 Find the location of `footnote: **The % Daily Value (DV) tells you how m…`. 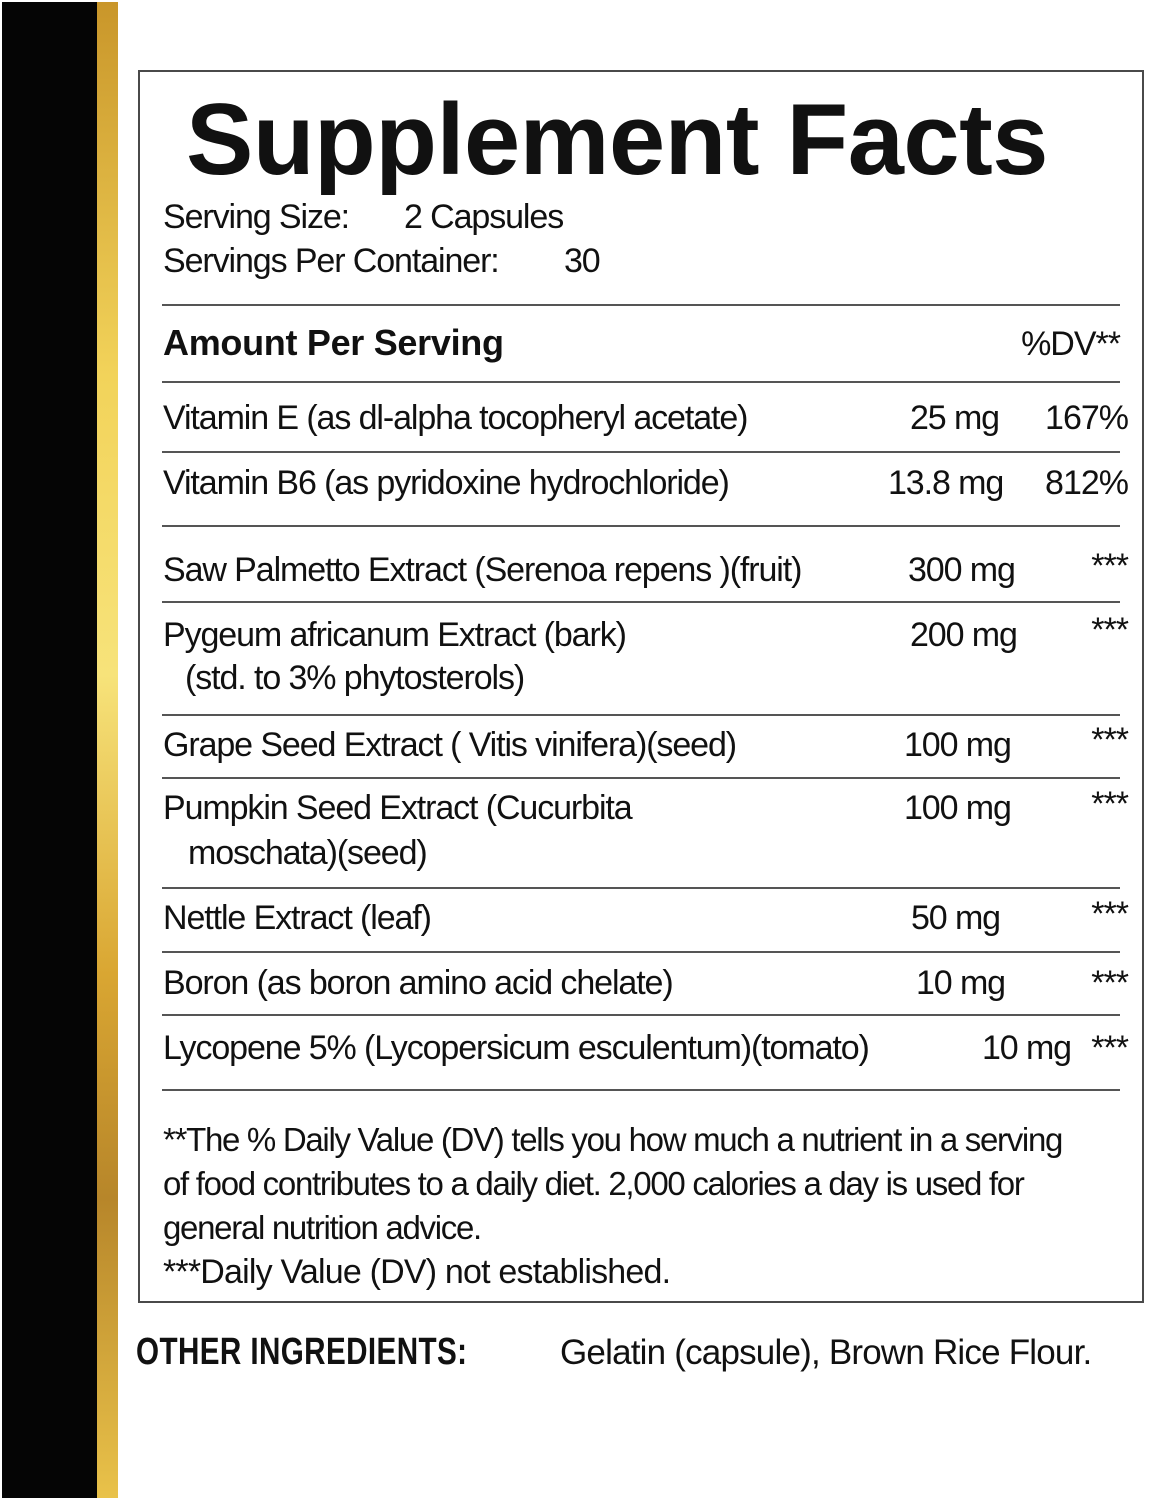

footnote: **The % Daily Value (DV) tells you how m… is located at coordinates (613, 1139).